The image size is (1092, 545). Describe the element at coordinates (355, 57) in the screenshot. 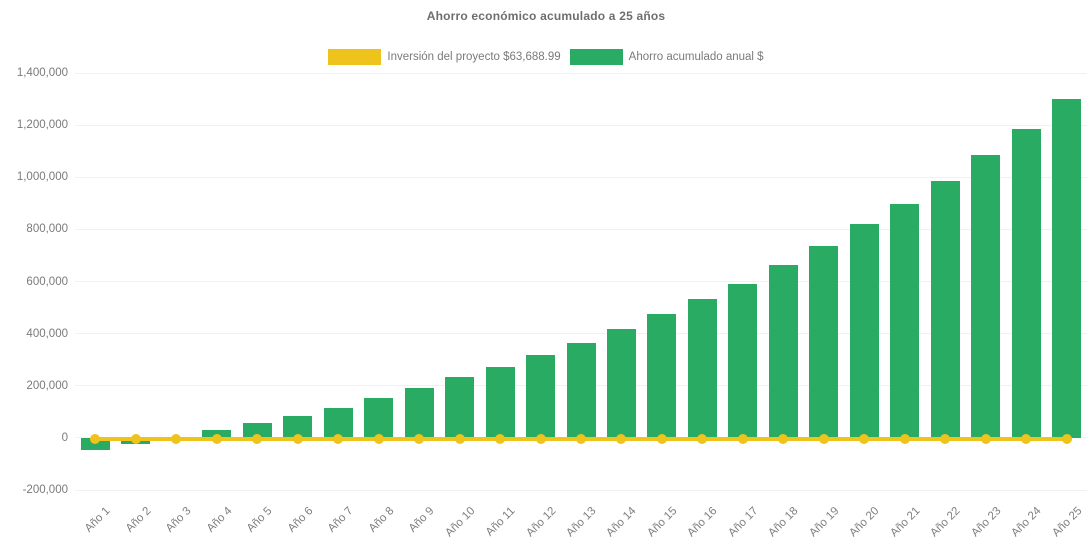

I see `legend-swatch-investment` at that location.